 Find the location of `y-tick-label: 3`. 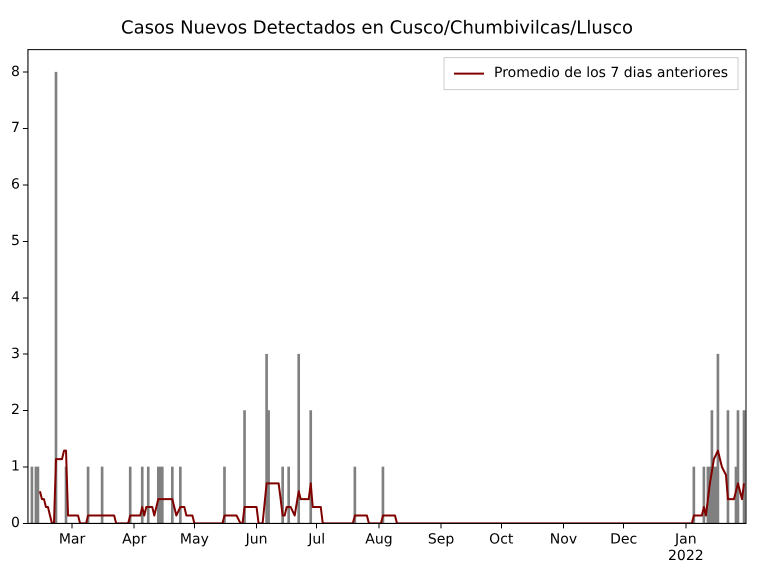

y-tick-label: 3 is located at coordinates (15, 354).